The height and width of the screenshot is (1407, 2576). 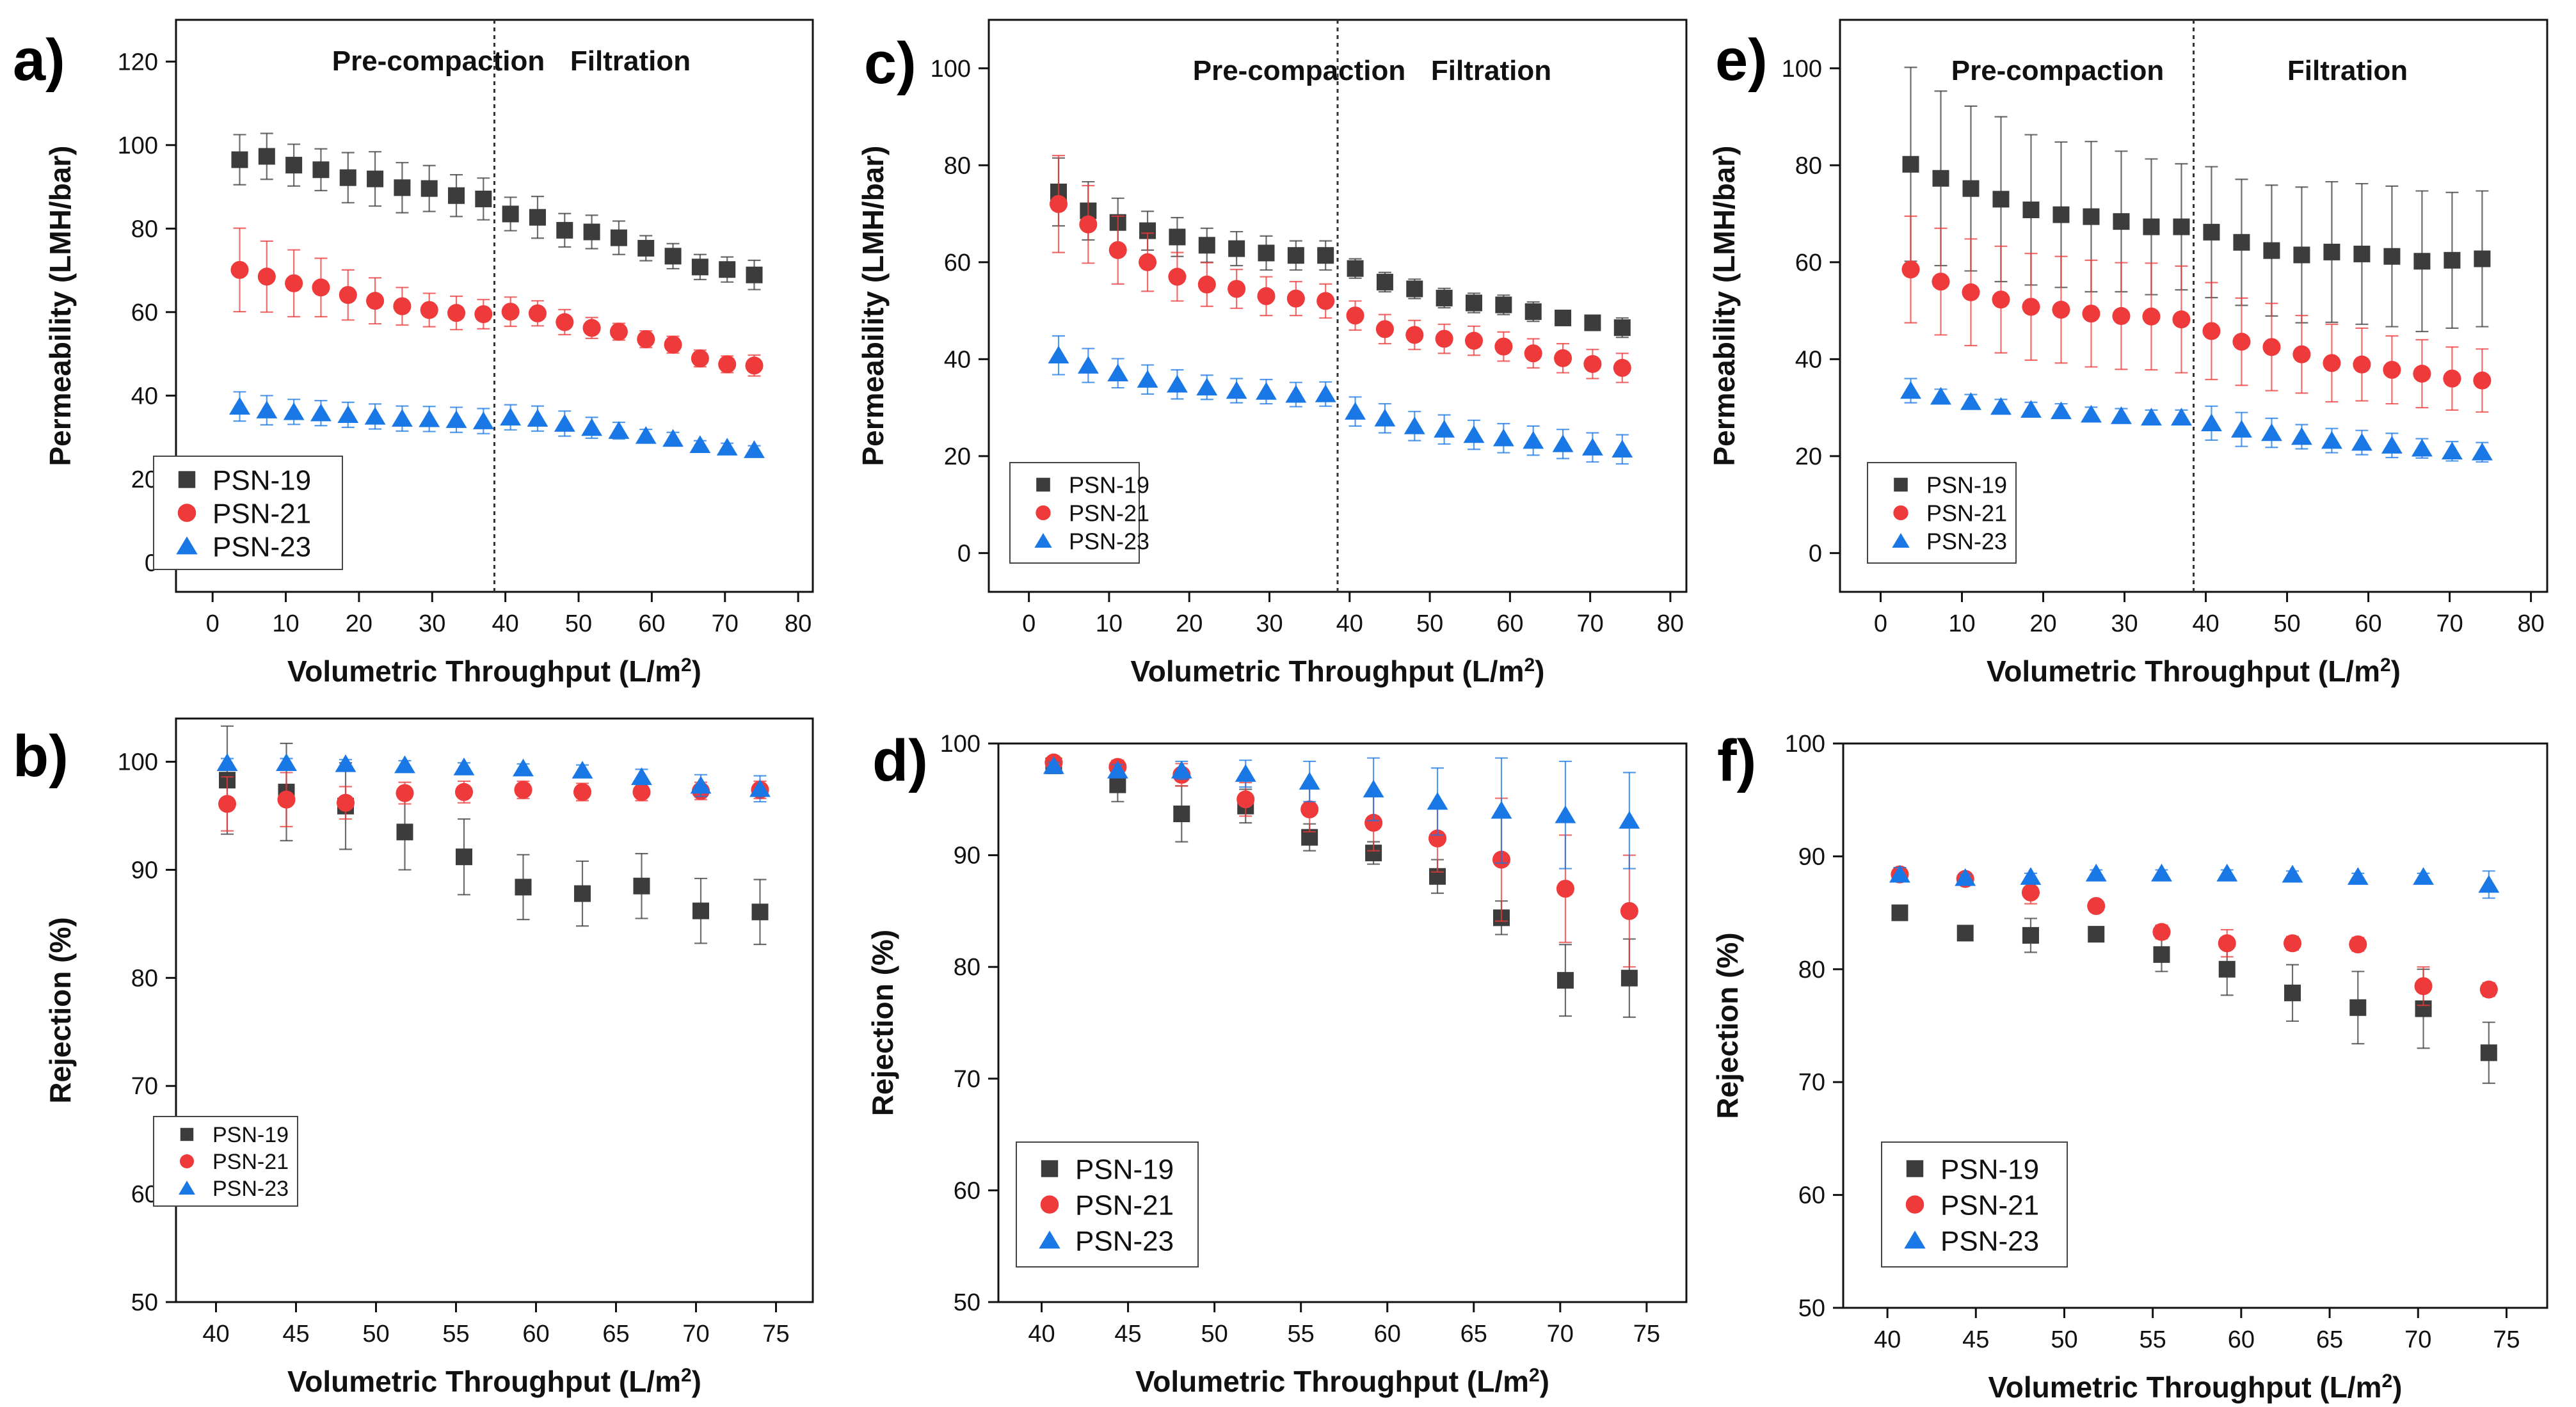 What do you see at coordinates (1736, 760) in the screenshot?
I see `panel-label: f)` at bounding box center [1736, 760].